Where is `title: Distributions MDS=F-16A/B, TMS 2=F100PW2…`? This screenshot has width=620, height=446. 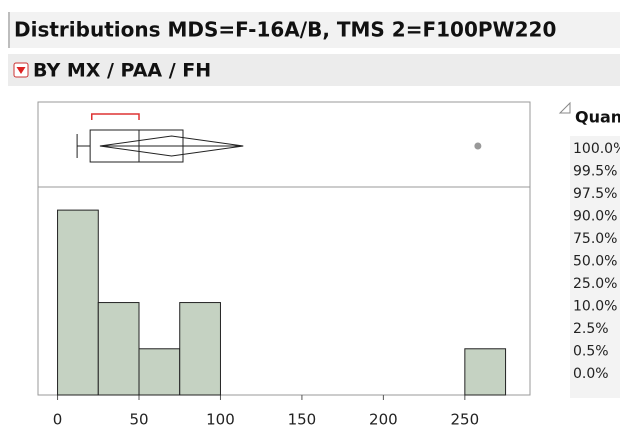 title: Distributions MDS=F-16A/B, TMS 2=F100PW2… is located at coordinates (285, 30).